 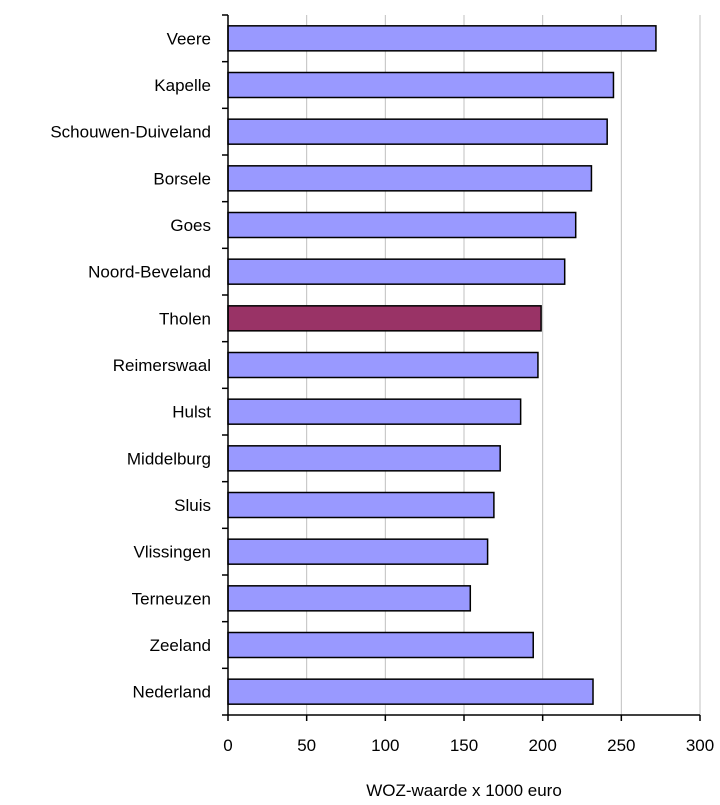 I want to click on bar-noord-beveland, so click(x=396, y=271).